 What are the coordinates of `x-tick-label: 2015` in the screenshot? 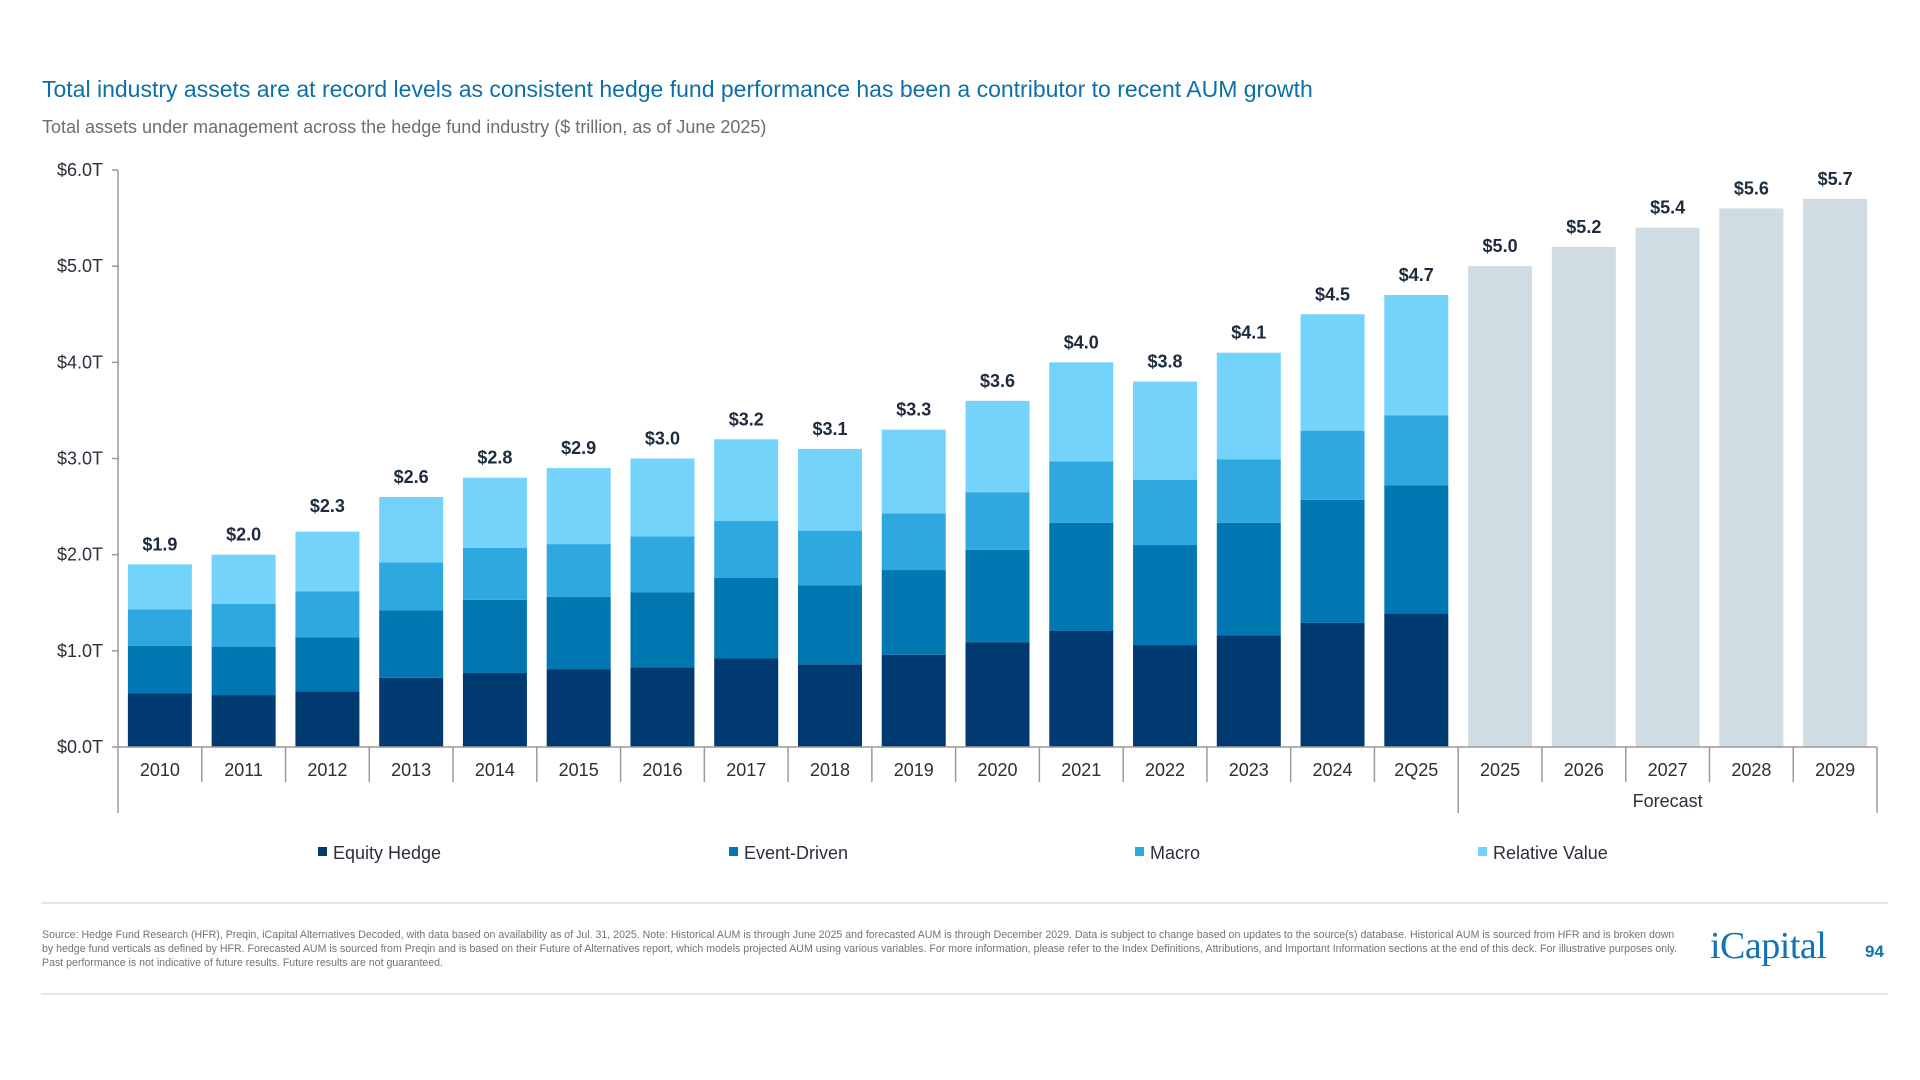 It's located at (579, 770).